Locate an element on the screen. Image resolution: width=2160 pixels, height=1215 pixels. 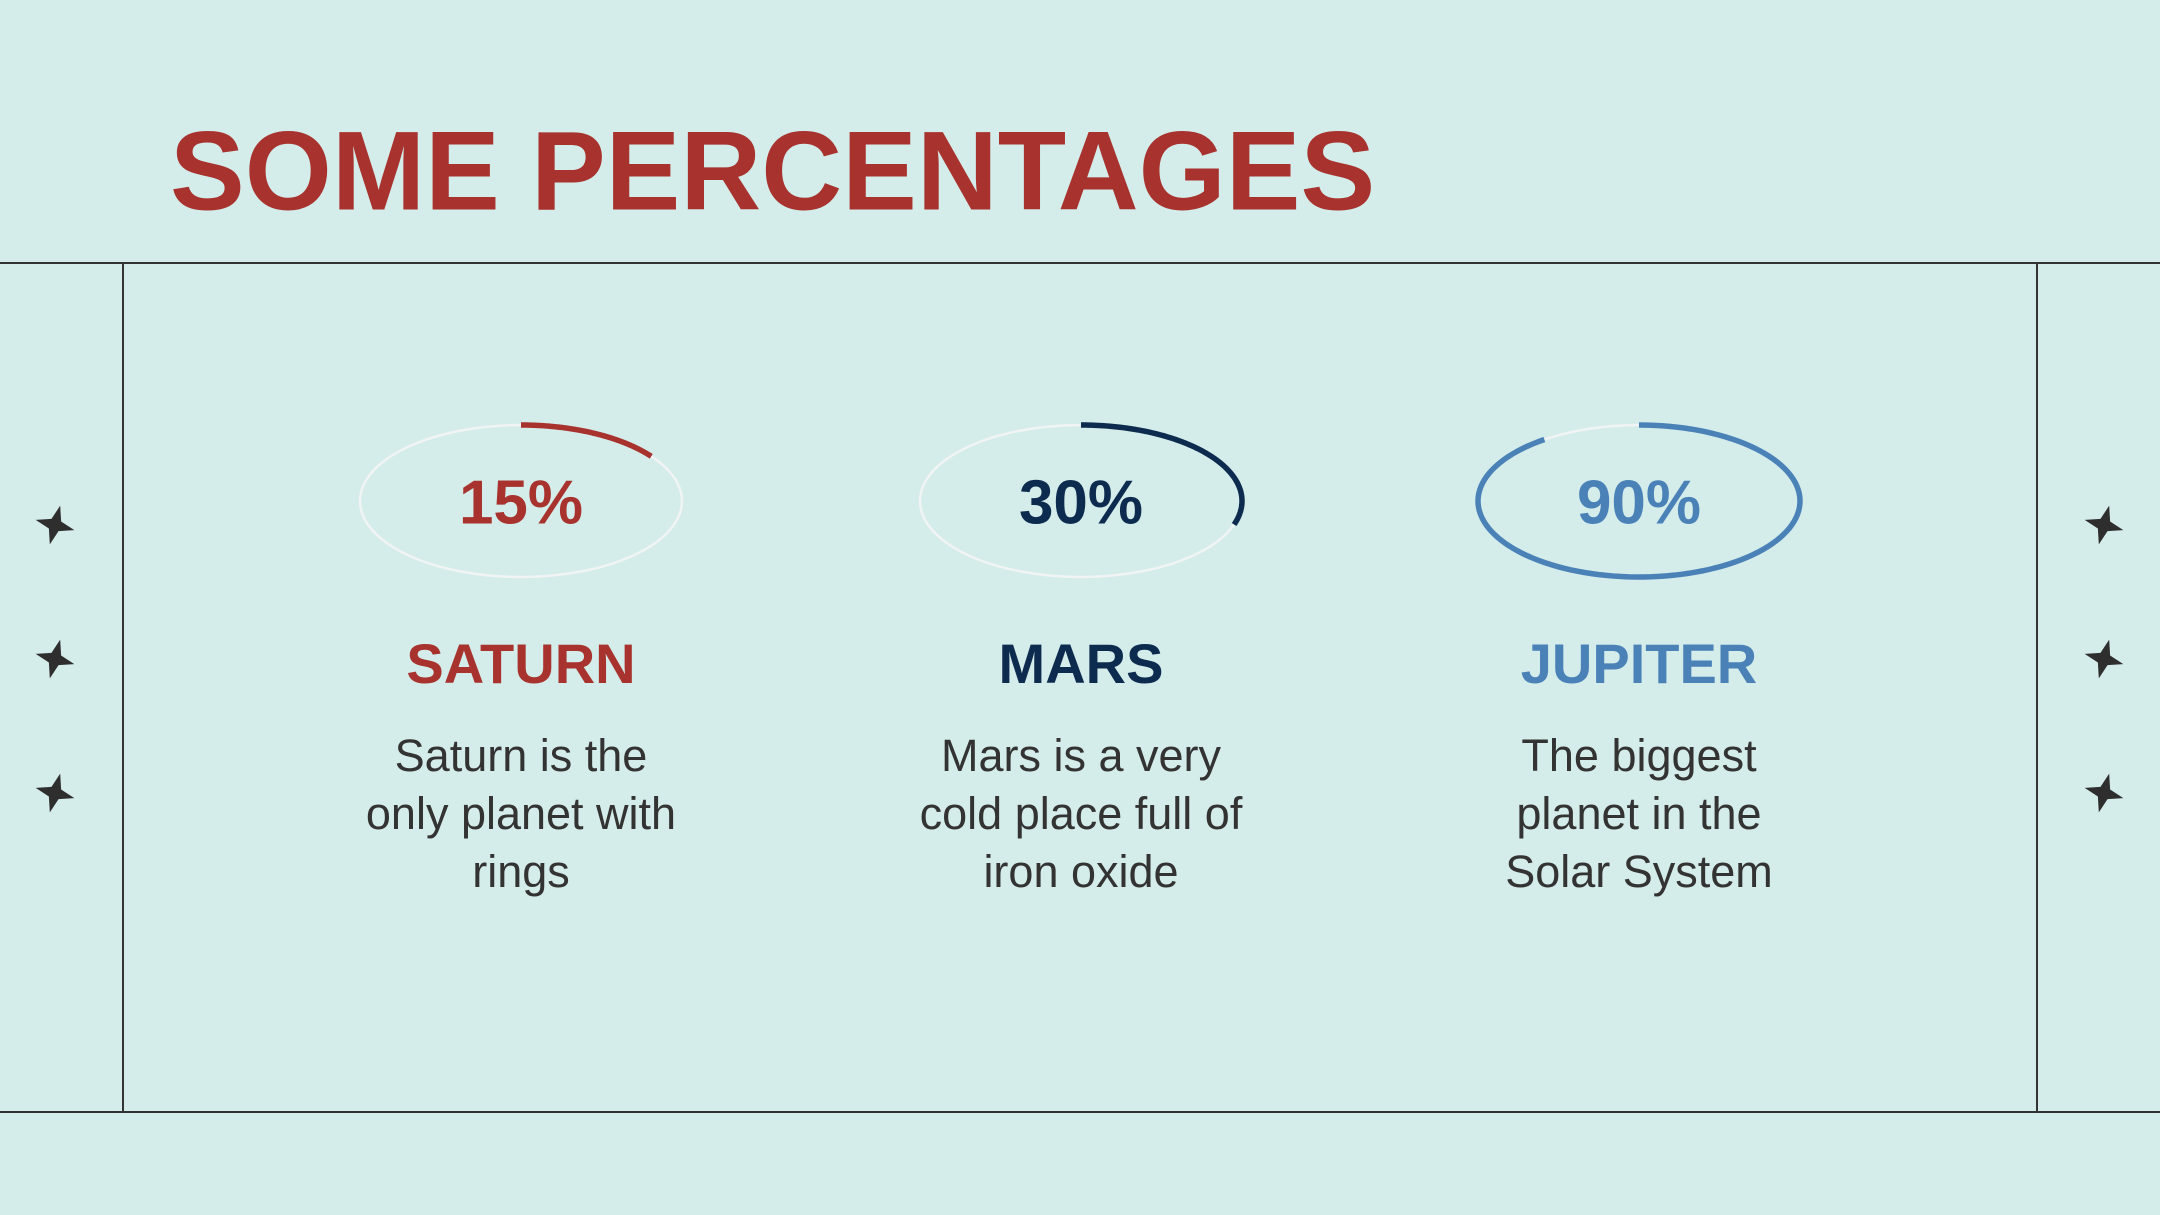
planet-name: MARS is located at coordinates (1081, 663).